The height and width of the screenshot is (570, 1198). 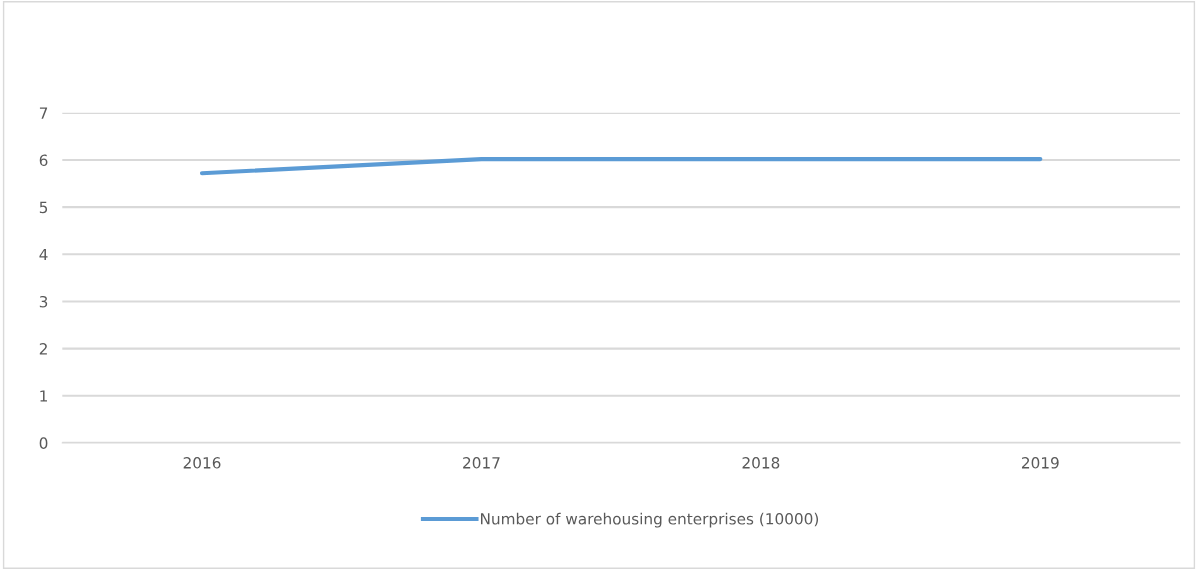 I want to click on y-tick-label: 2, so click(x=43, y=349).